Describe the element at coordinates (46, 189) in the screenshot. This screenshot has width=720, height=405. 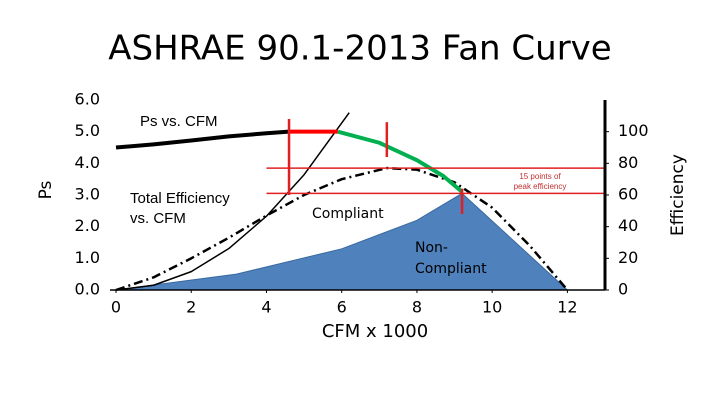
I see `y-axis-label: Ps` at that location.